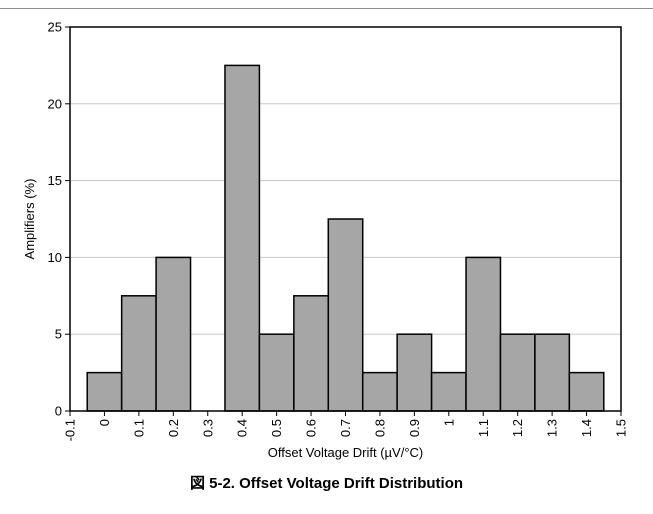 The width and height of the screenshot is (653, 514). I want to click on x-tick-label: 0, so click(104, 422).